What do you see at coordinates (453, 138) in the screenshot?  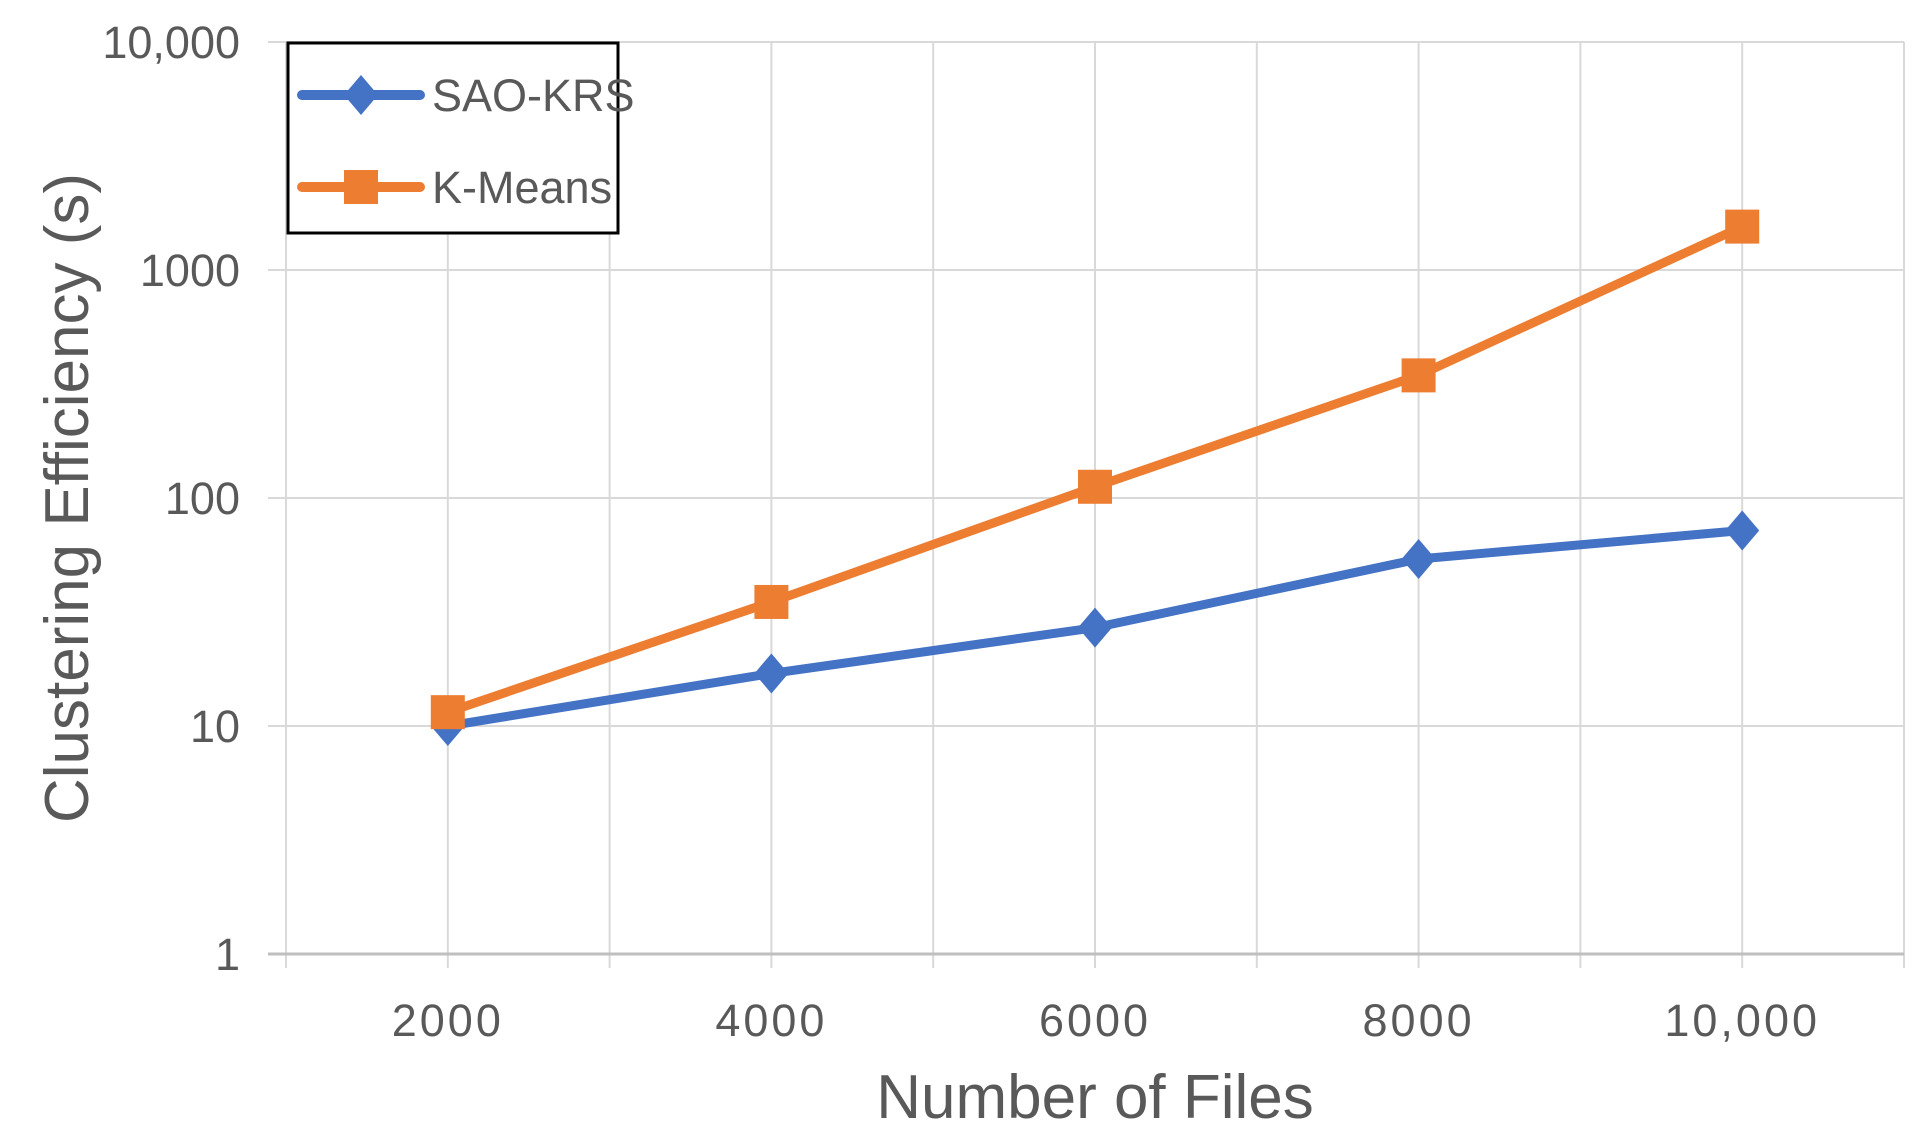 I see `legend-box` at bounding box center [453, 138].